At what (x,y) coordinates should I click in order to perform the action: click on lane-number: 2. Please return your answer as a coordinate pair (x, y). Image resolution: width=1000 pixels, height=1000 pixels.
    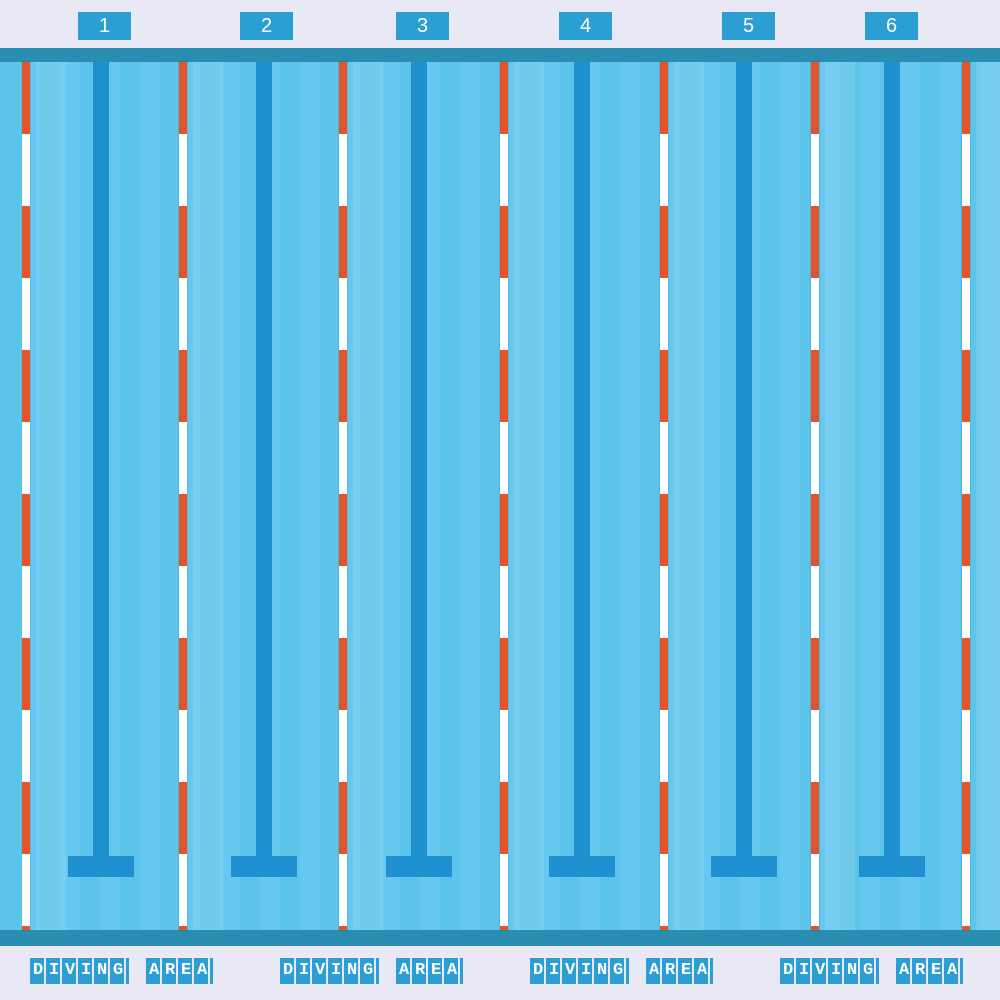
    Looking at the image, I should click on (265, 26).